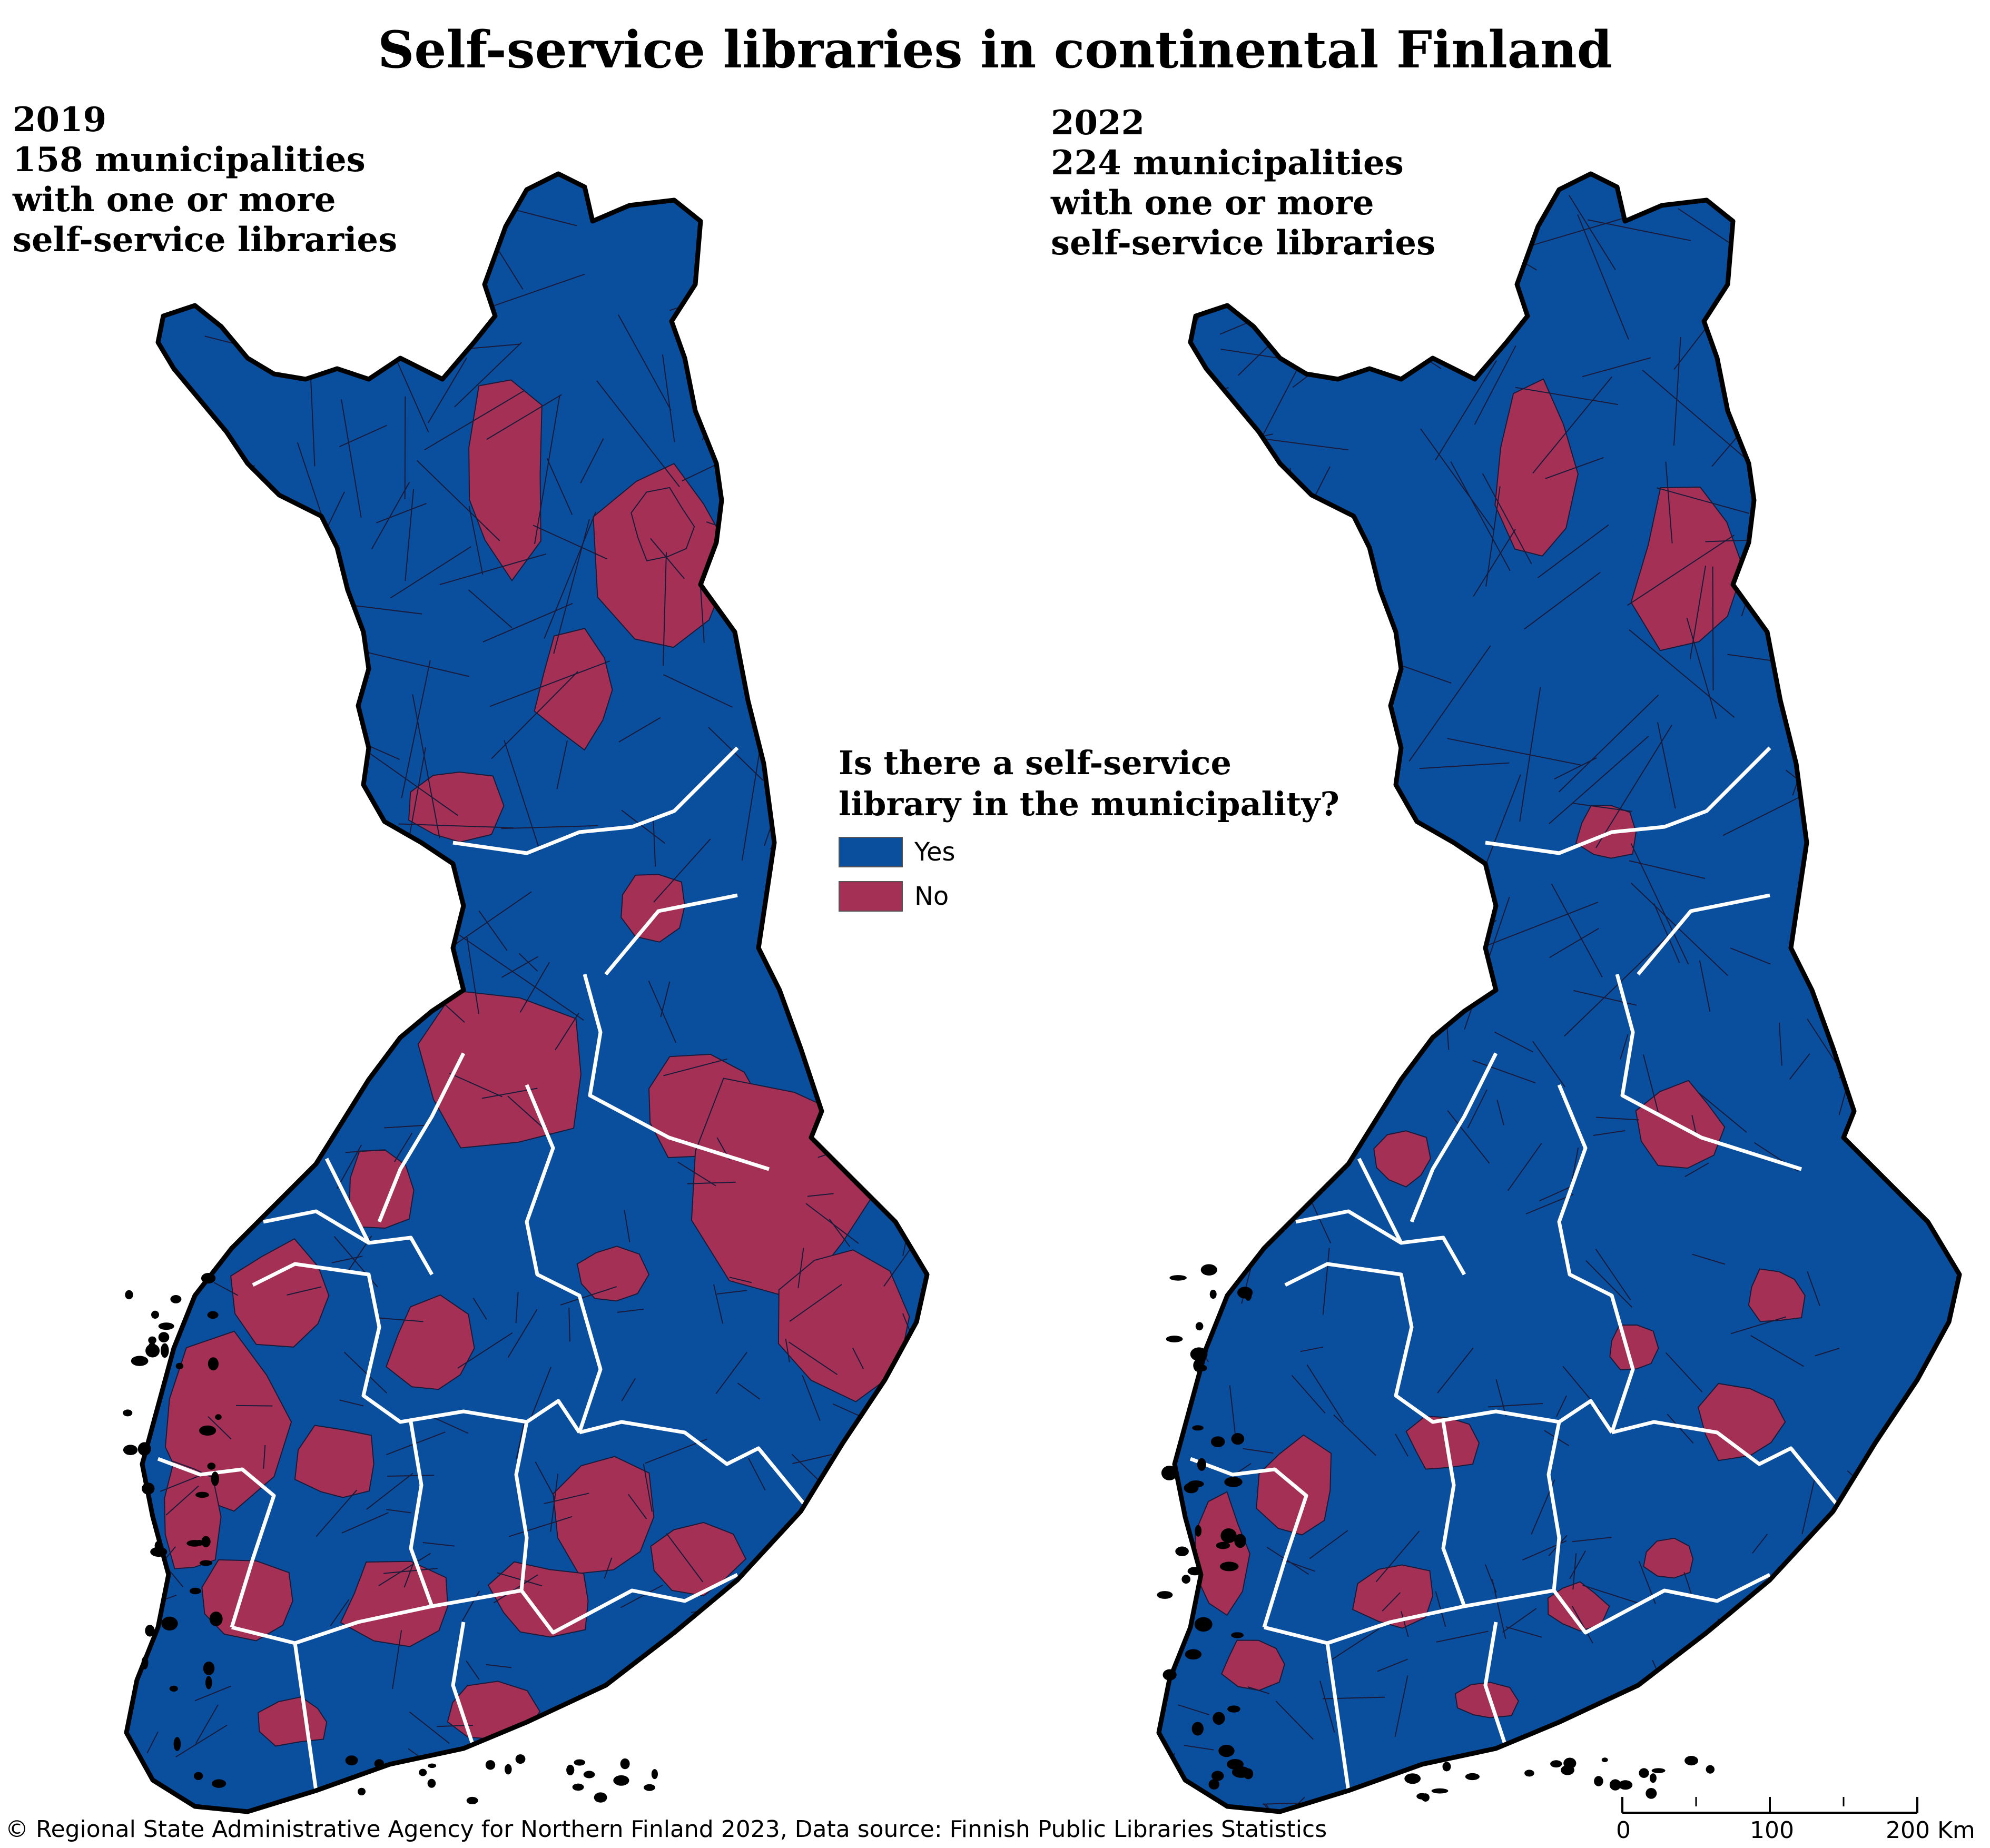 The width and height of the screenshot is (1990, 1848). Describe the element at coordinates (1098, 123) in the screenshot. I see `panel-year: 2022` at that location.